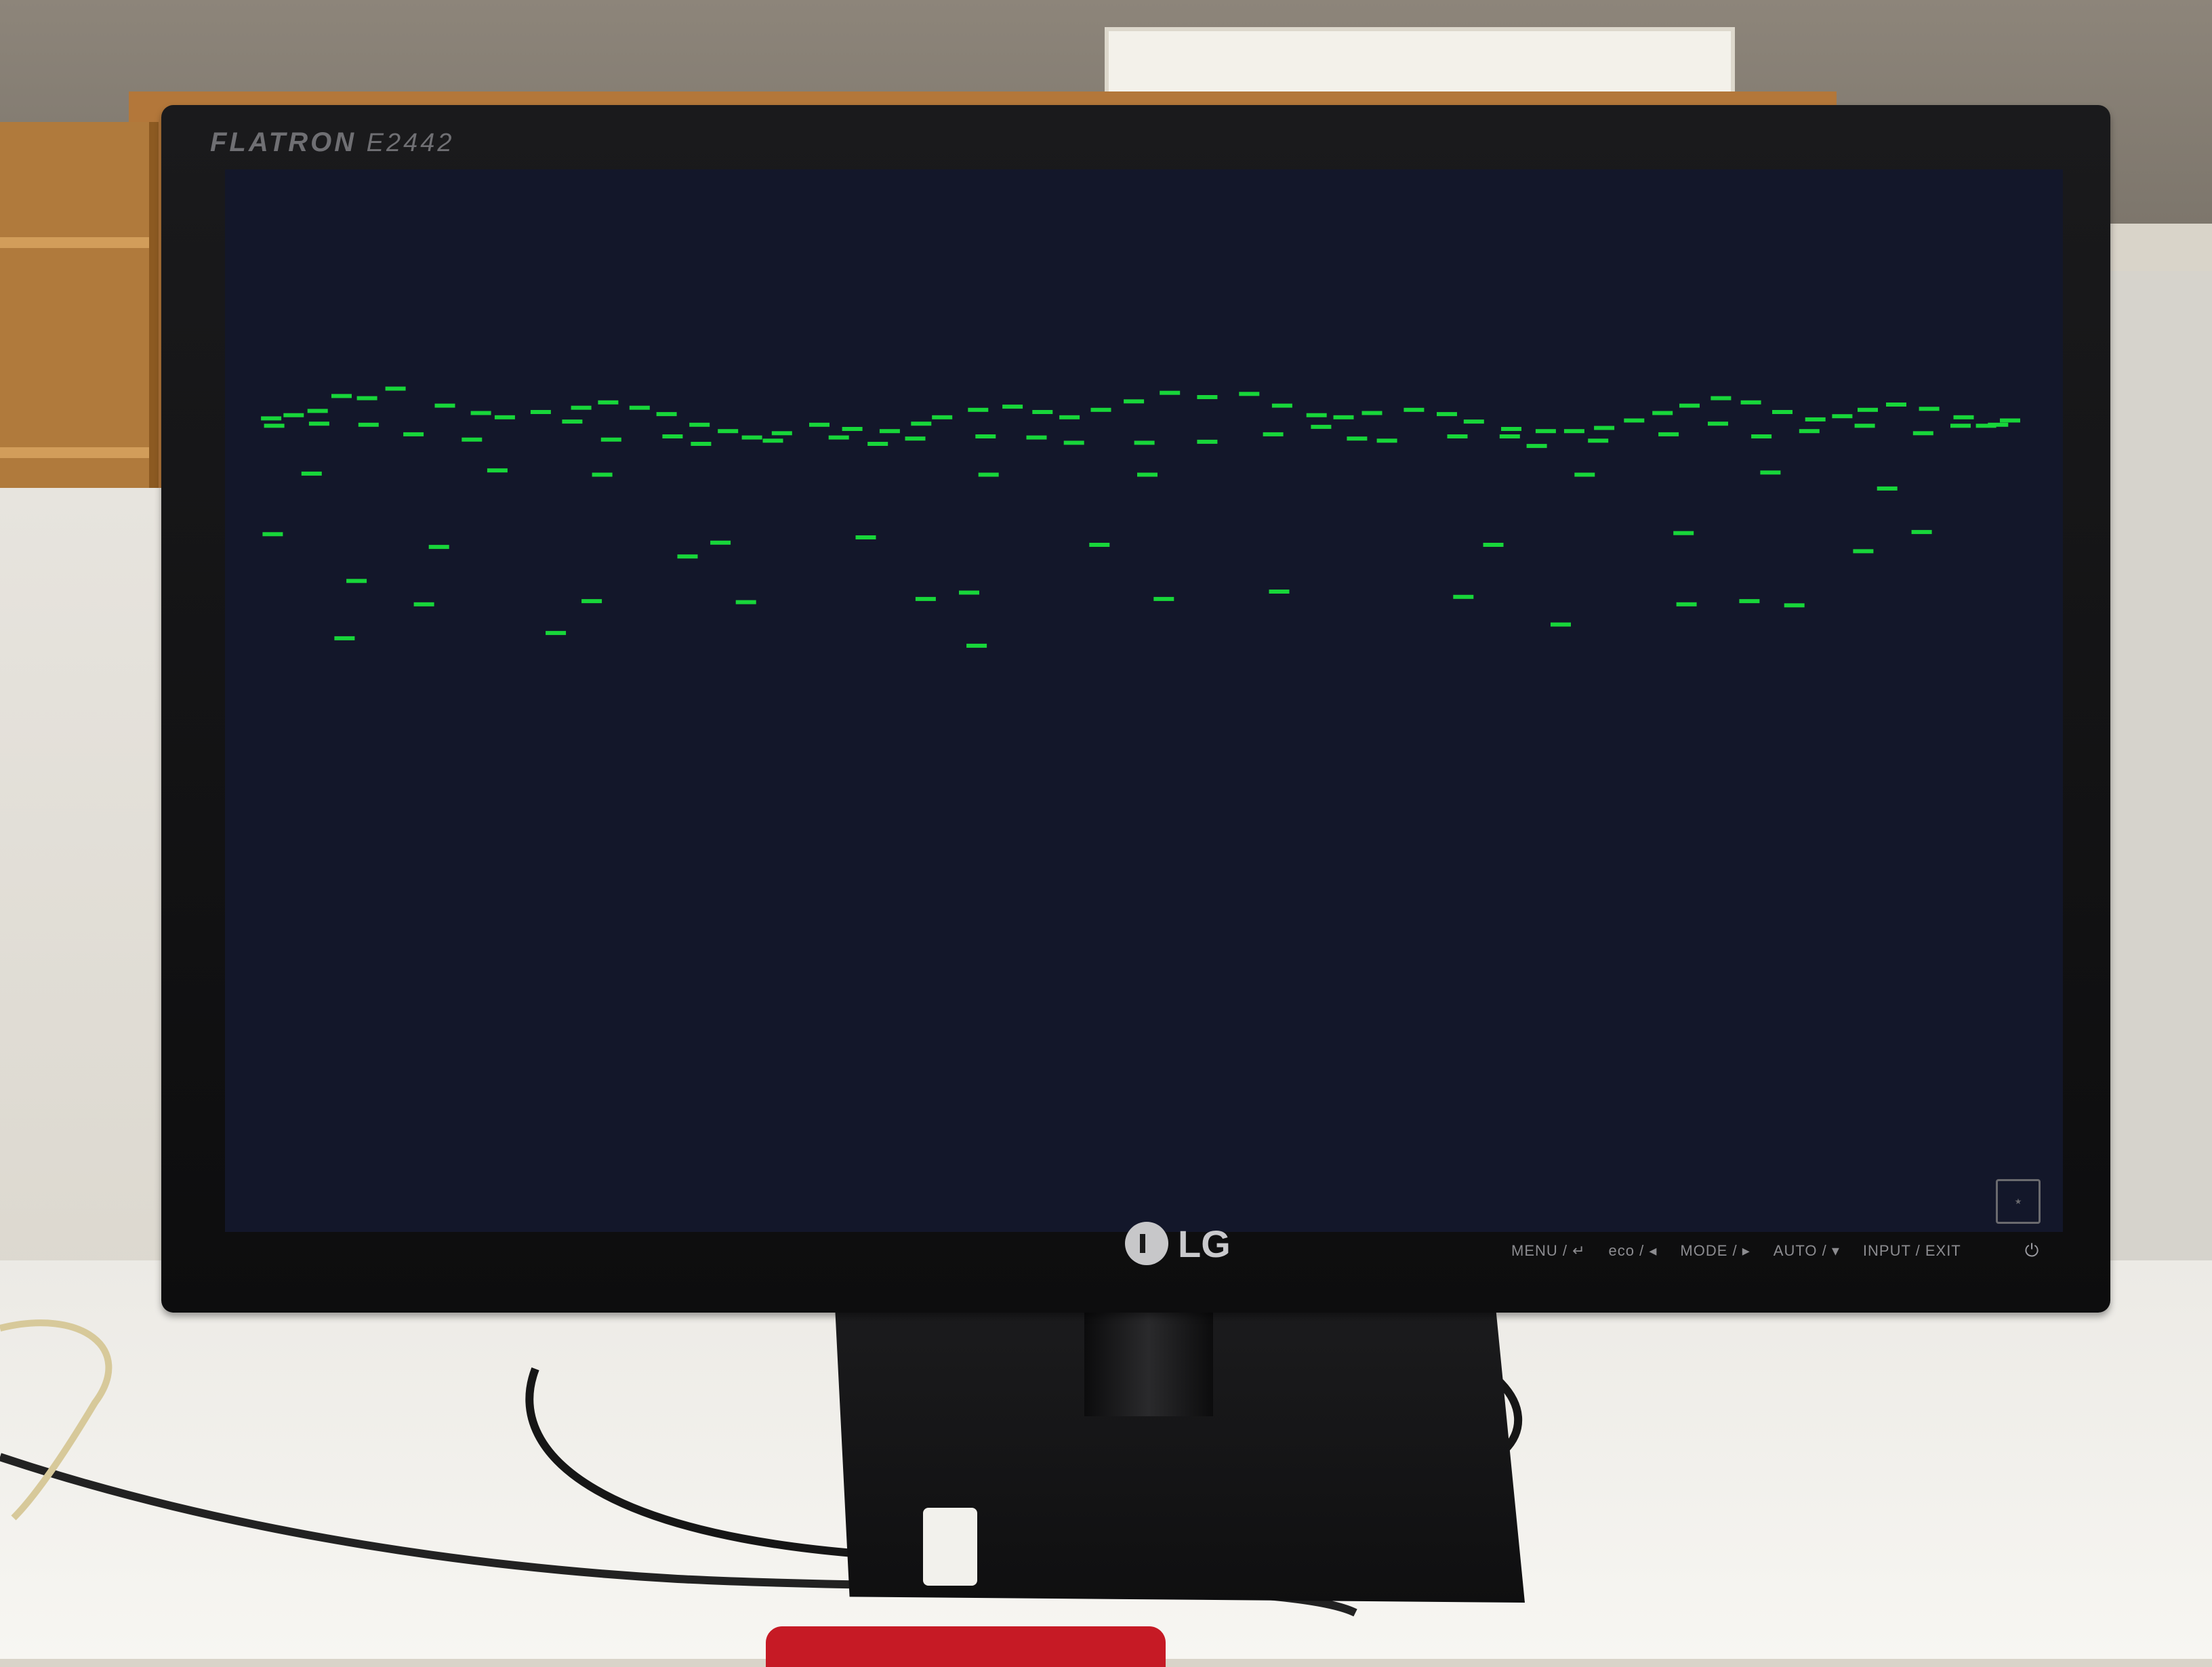  What do you see at coordinates (966, 1646) in the screenshot?
I see `red-object` at bounding box center [966, 1646].